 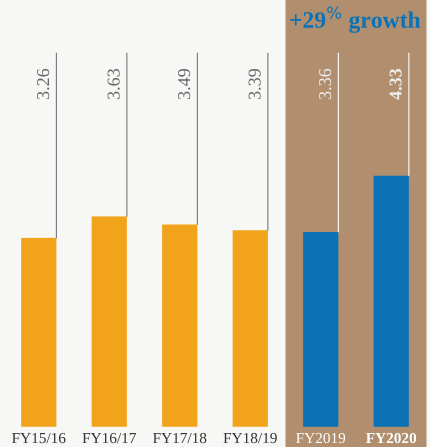 What do you see at coordinates (114, 84) in the screenshot?
I see `data-label: 3.63` at bounding box center [114, 84].